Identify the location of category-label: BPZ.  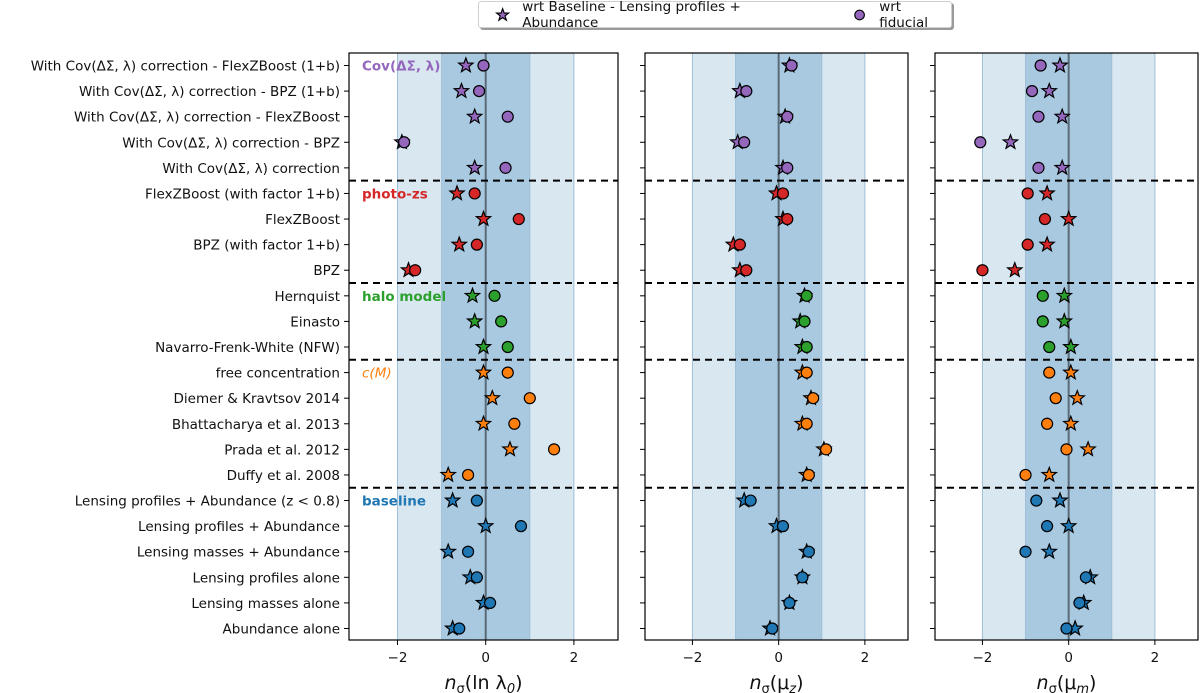
(326, 271).